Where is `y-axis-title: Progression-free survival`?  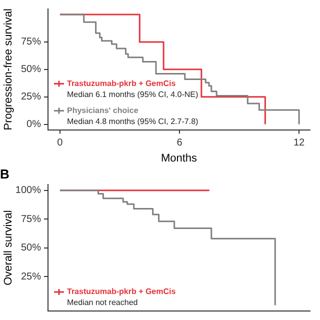 y-axis-title: Progression-free survival is located at coordinates (8, 69).